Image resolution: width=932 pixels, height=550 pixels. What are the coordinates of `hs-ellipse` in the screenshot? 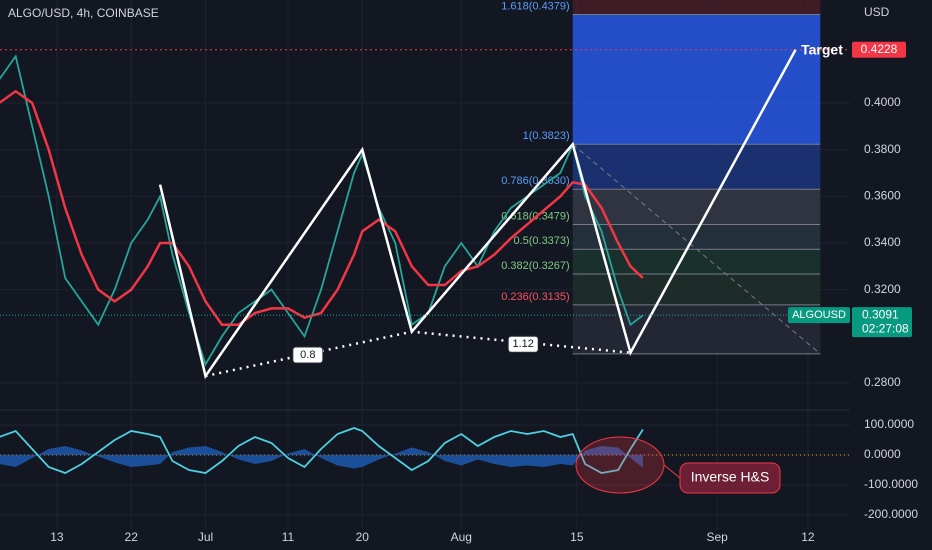 It's located at (620, 465).